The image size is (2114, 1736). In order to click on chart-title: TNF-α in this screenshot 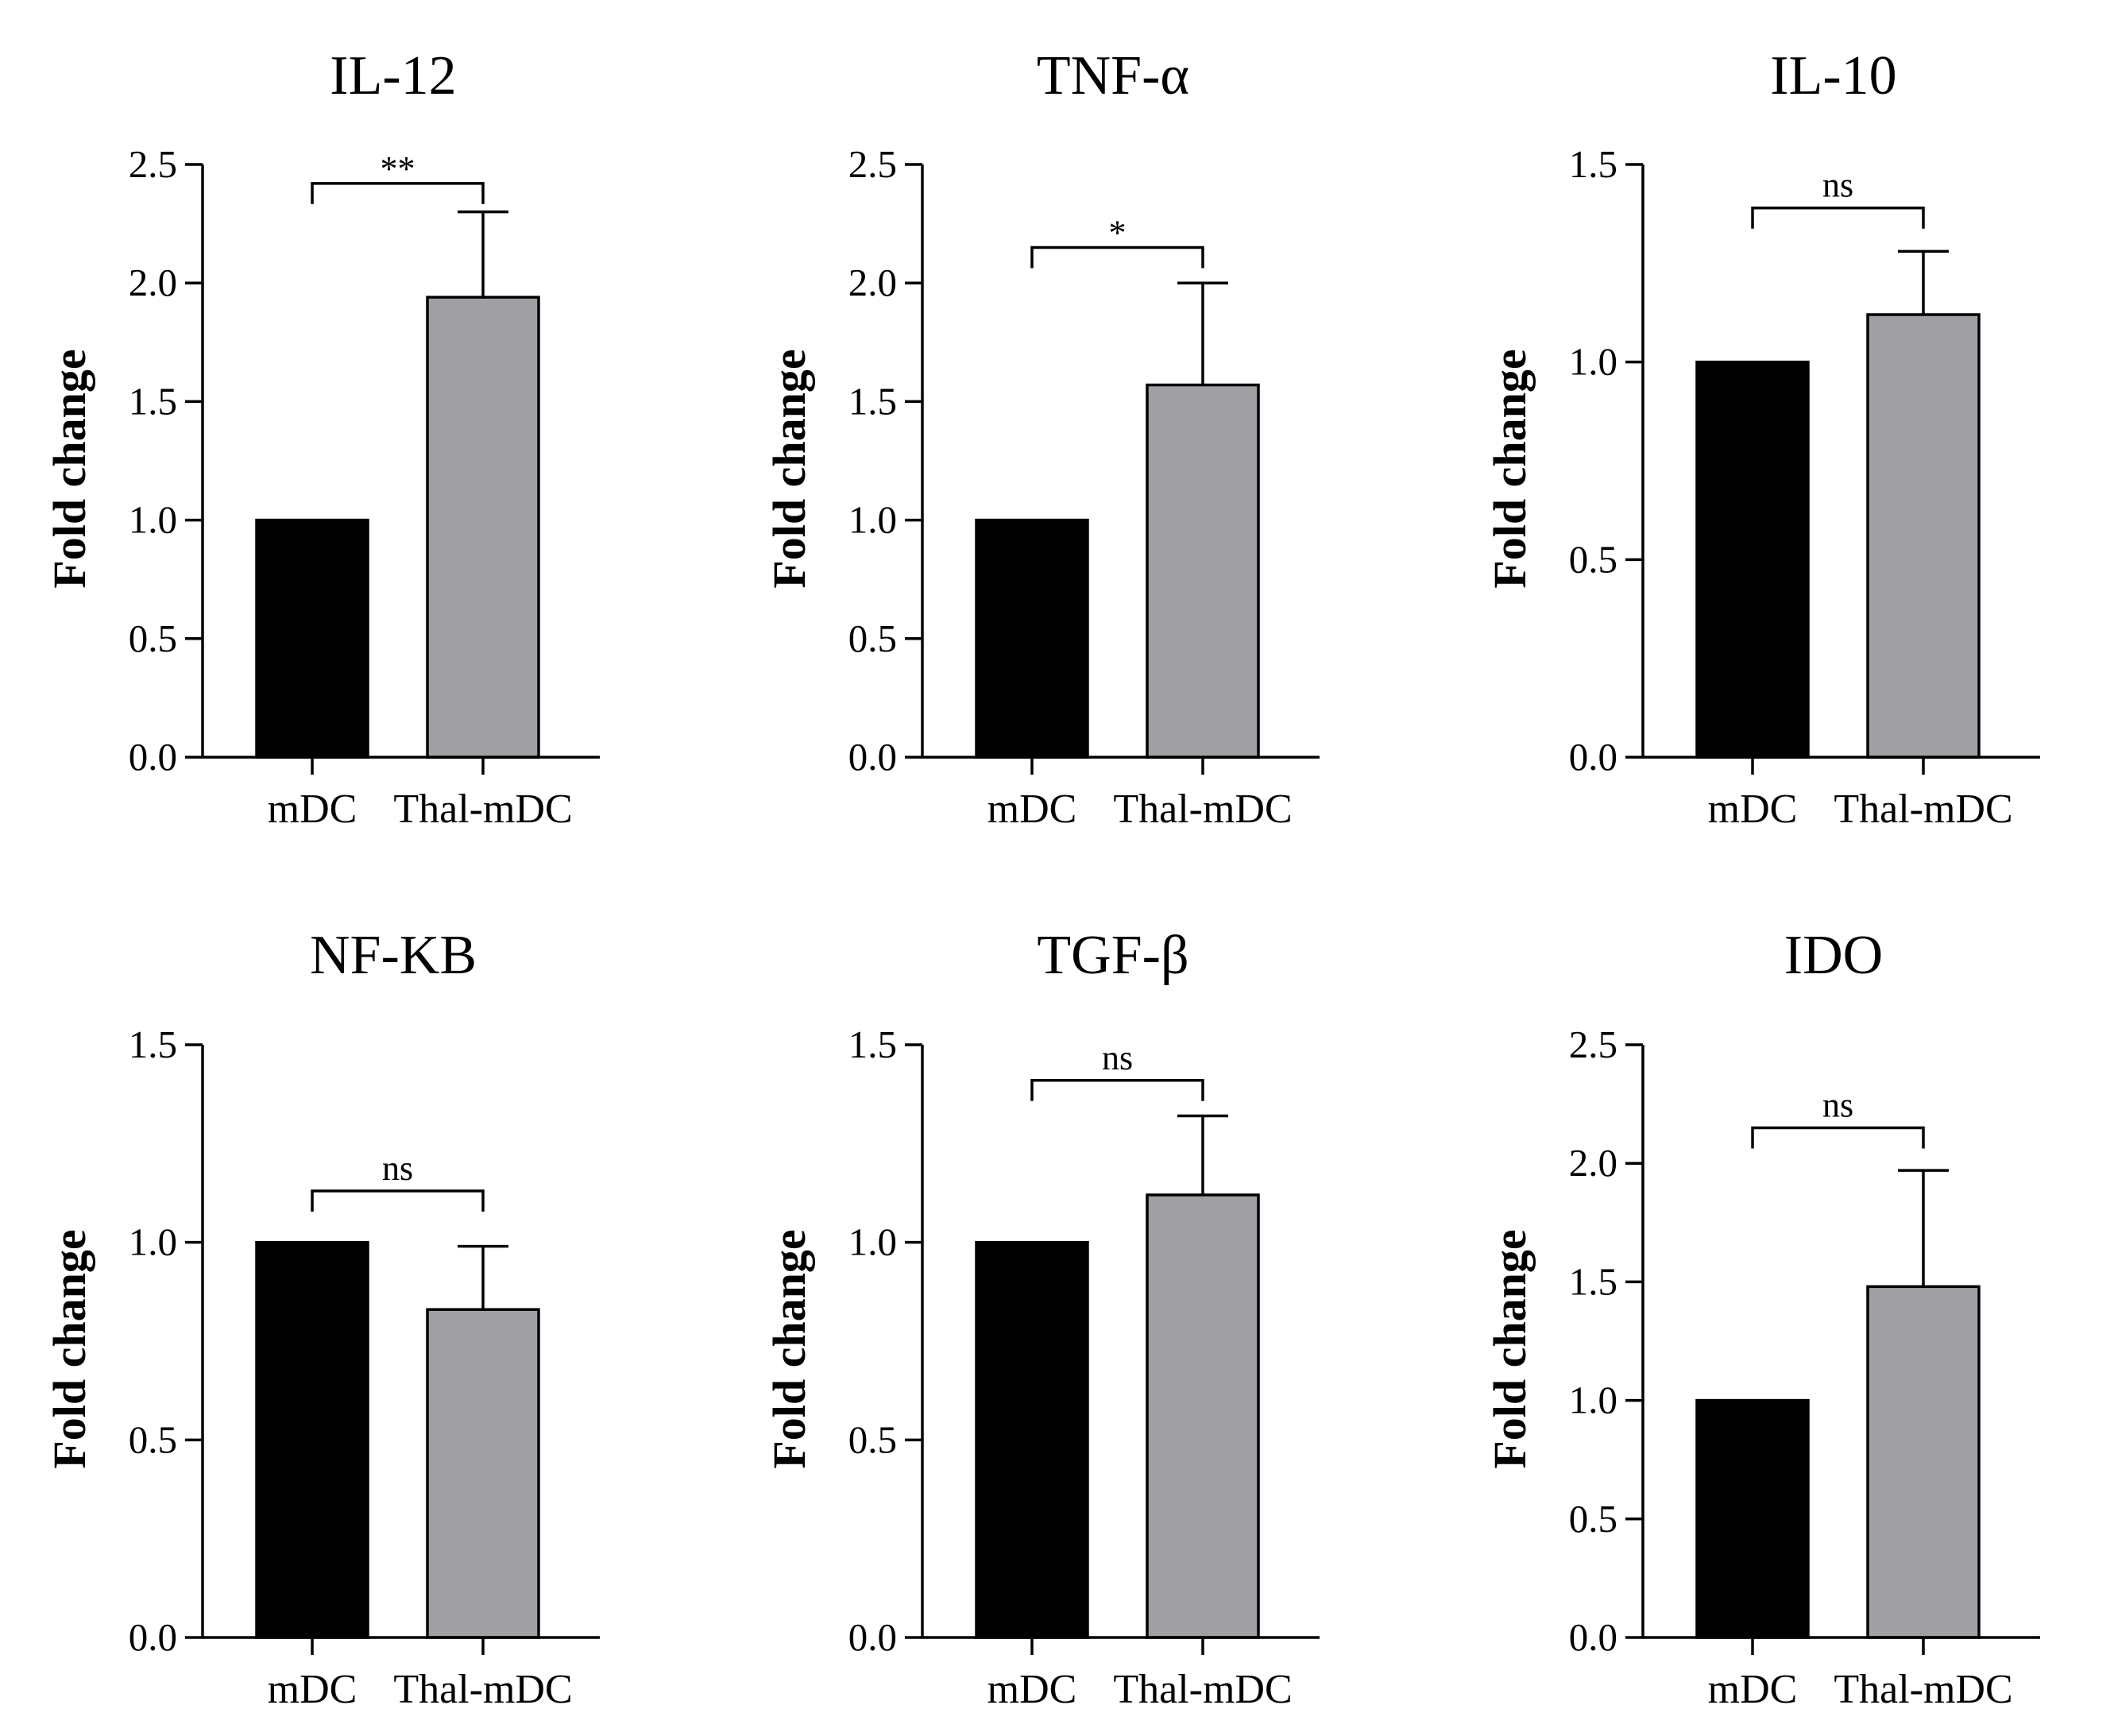, I will do `click(1113, 75)`.